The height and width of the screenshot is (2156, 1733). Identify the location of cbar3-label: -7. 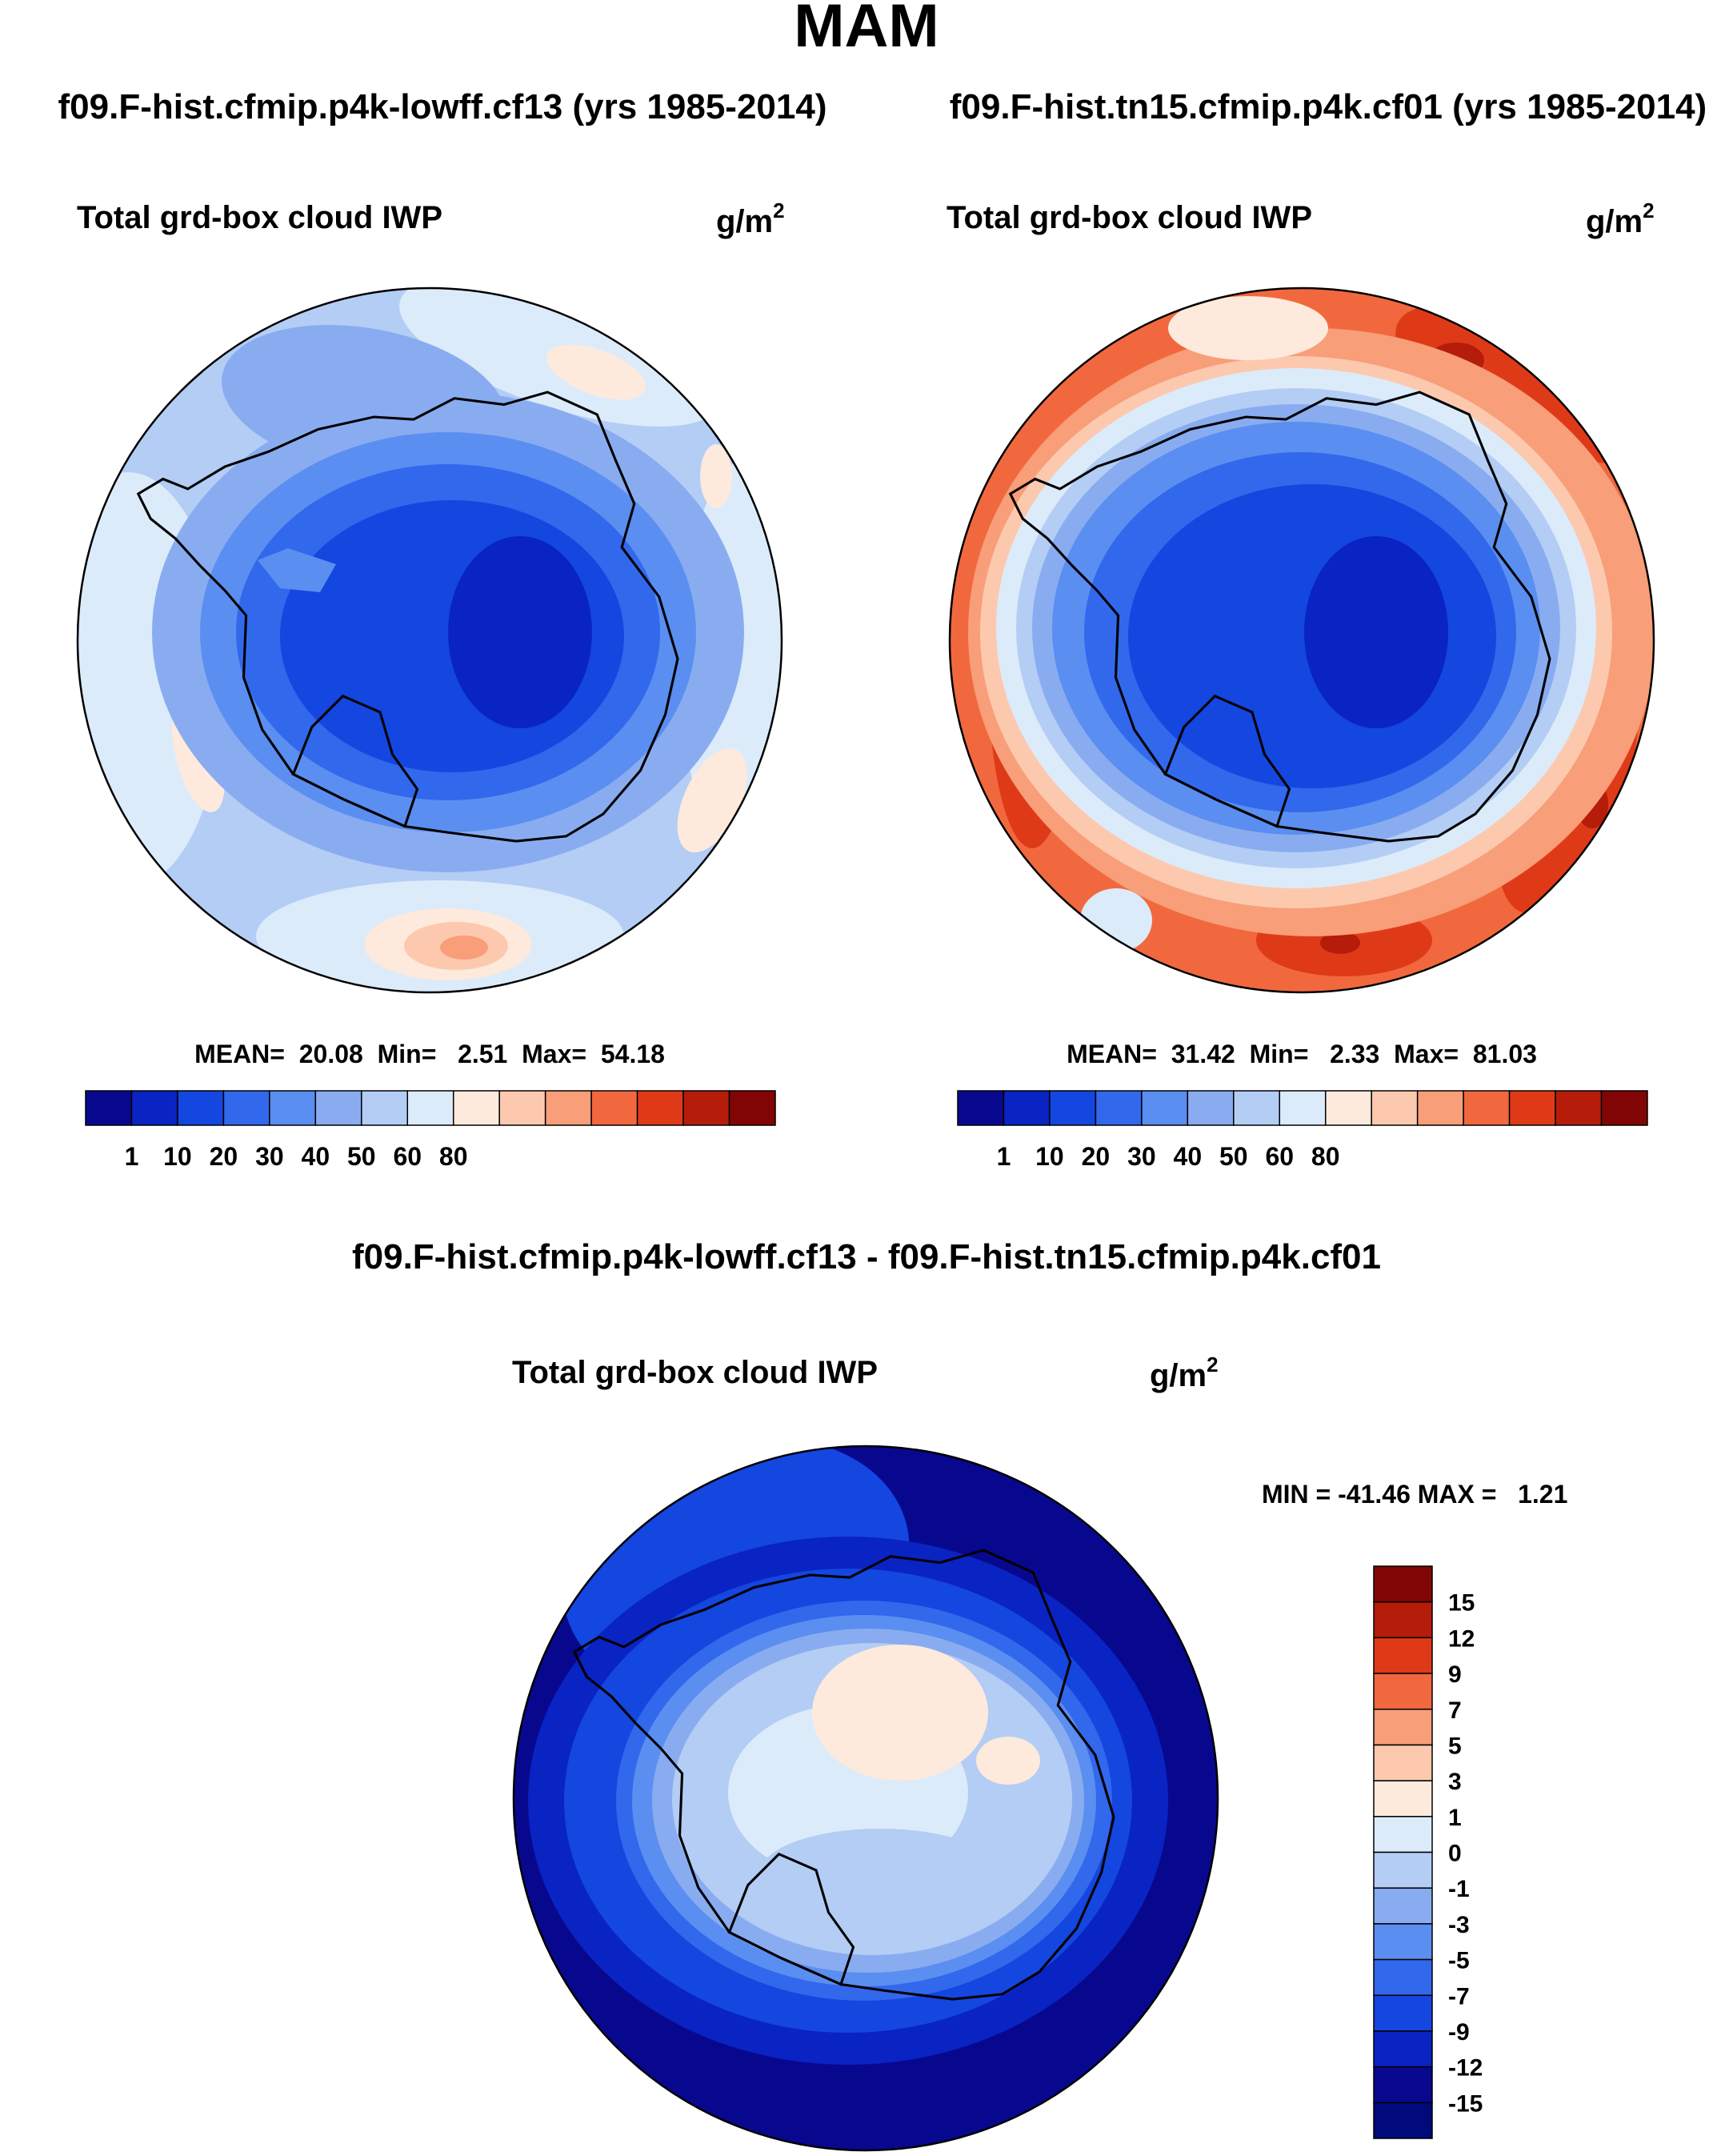
(1459, 1996).